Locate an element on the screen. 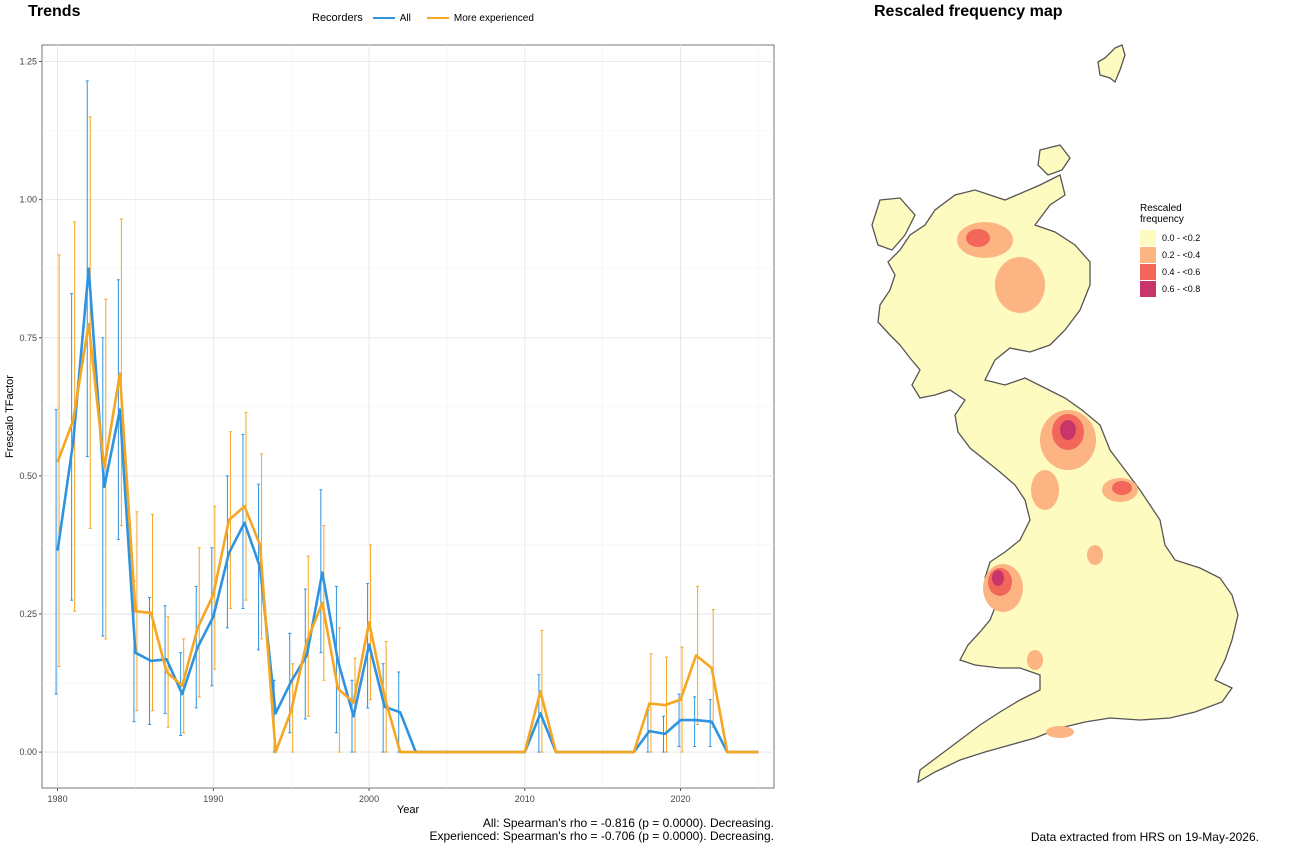 Image resolution: width=1300 pixels, height=850 pixels. map-legend-title: Rescaled frequency is located at coordinates (1170, 214).